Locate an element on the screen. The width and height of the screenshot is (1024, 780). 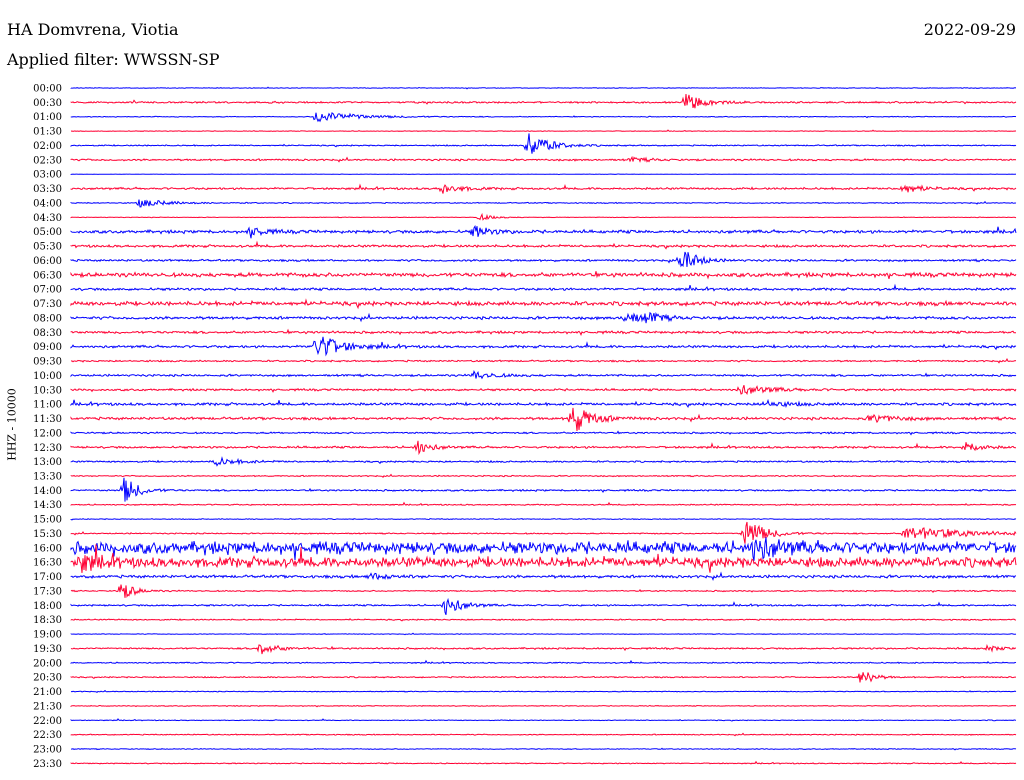
time-label: 07:30 is located at coordinates (47, 304).